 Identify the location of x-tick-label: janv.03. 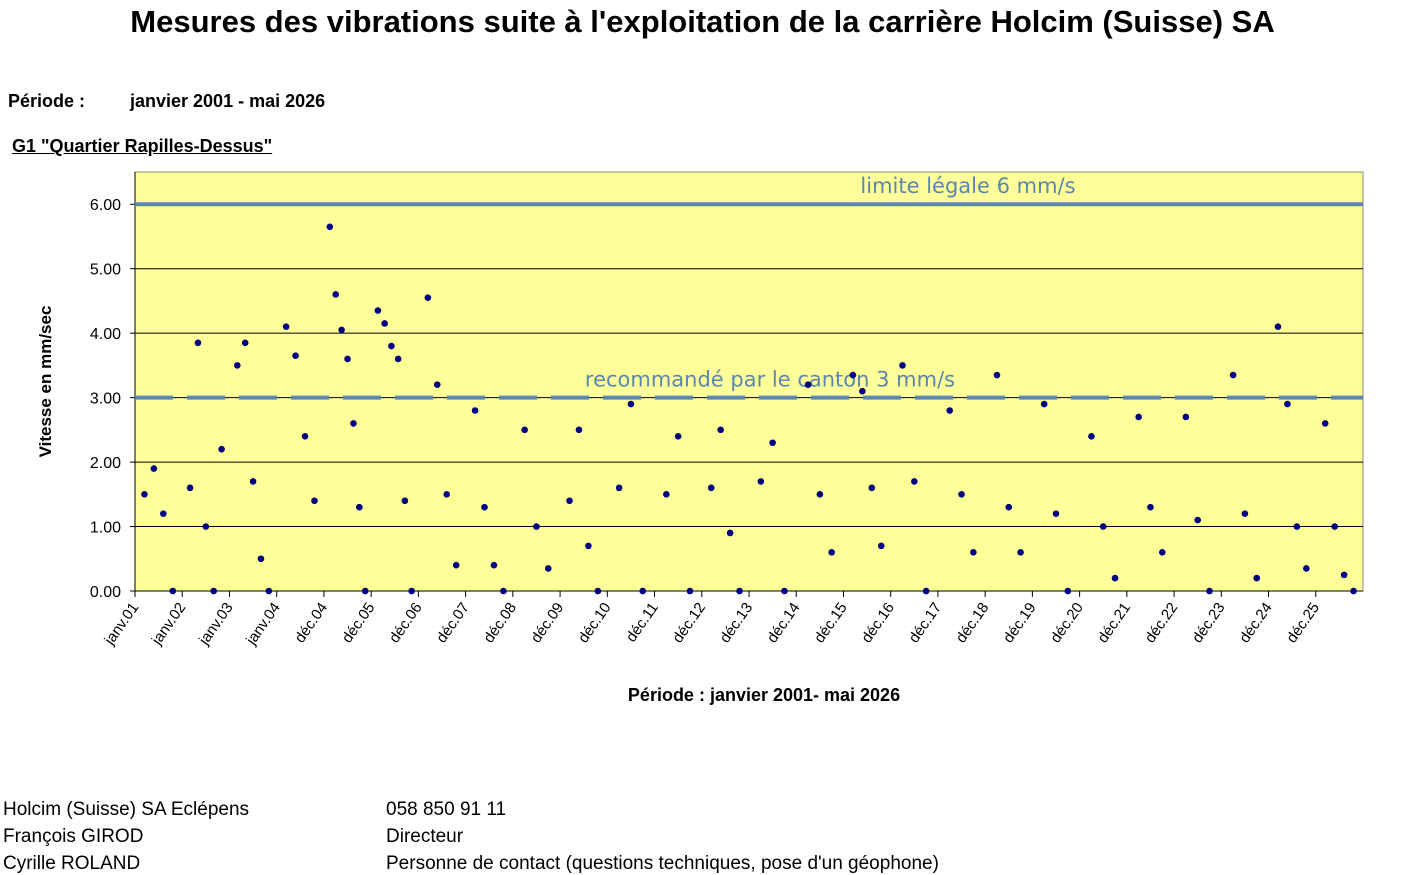
(216, 624).